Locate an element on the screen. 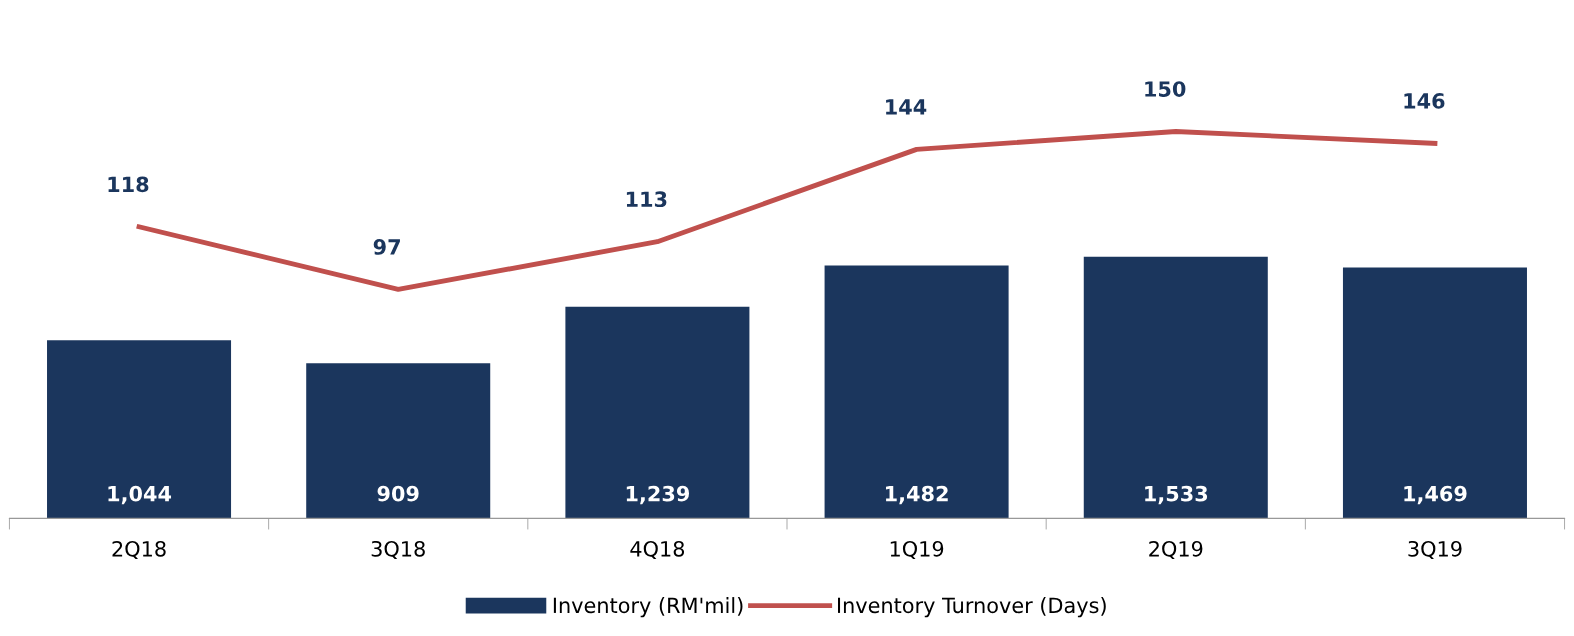 This screenshot has width=1574, height=636. data-label: 150 is located at coordinates (1165, 89).